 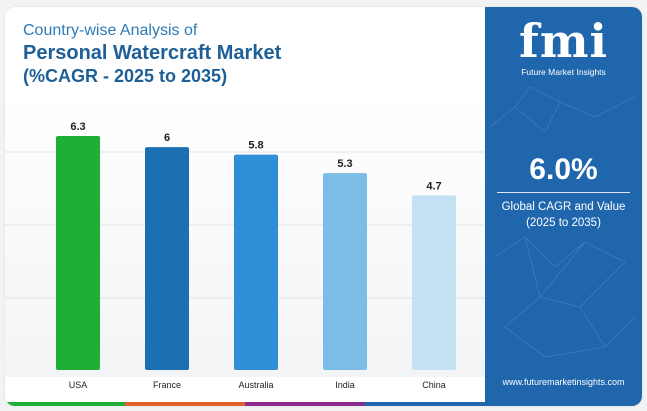 What do you see at coordinates (563, 72) in the screenshot?
I see `logo-caption: Future Market Insights` at bounding box center [563, 72].